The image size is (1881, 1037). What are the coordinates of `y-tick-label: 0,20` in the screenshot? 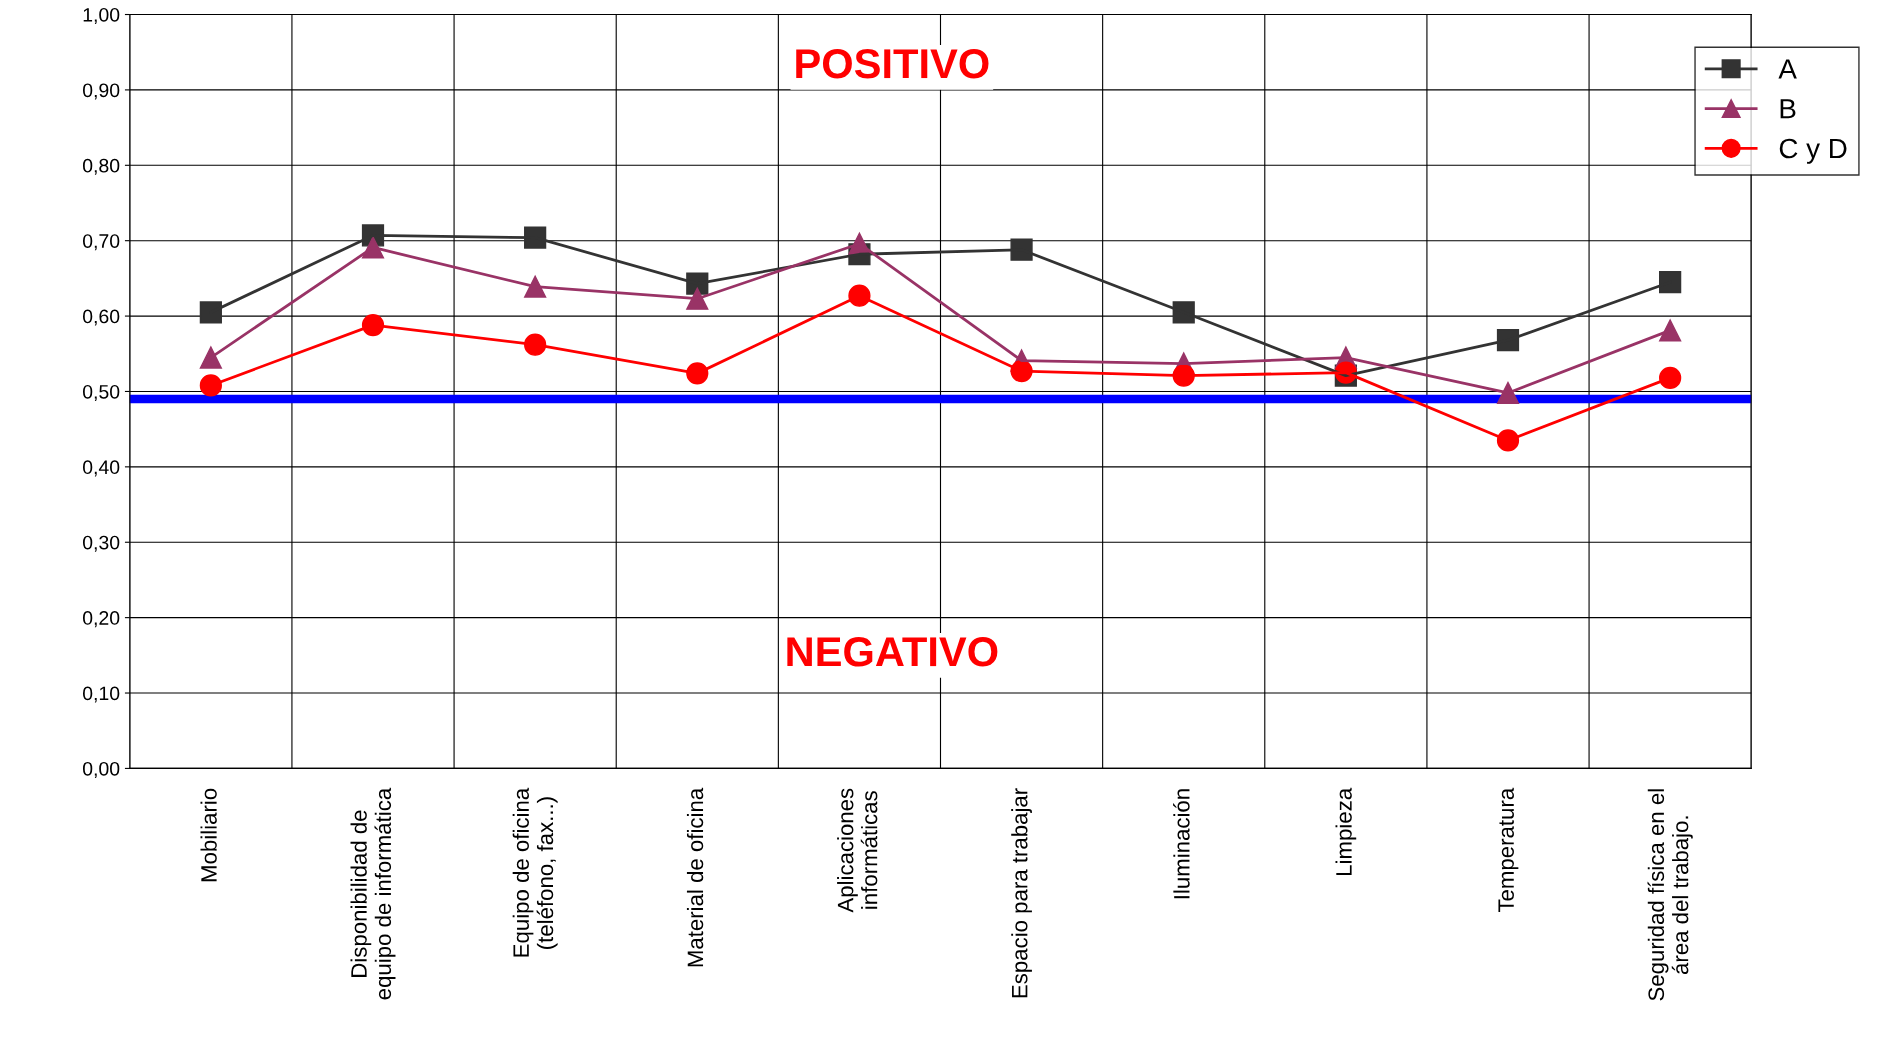 It's located at (101, 619).